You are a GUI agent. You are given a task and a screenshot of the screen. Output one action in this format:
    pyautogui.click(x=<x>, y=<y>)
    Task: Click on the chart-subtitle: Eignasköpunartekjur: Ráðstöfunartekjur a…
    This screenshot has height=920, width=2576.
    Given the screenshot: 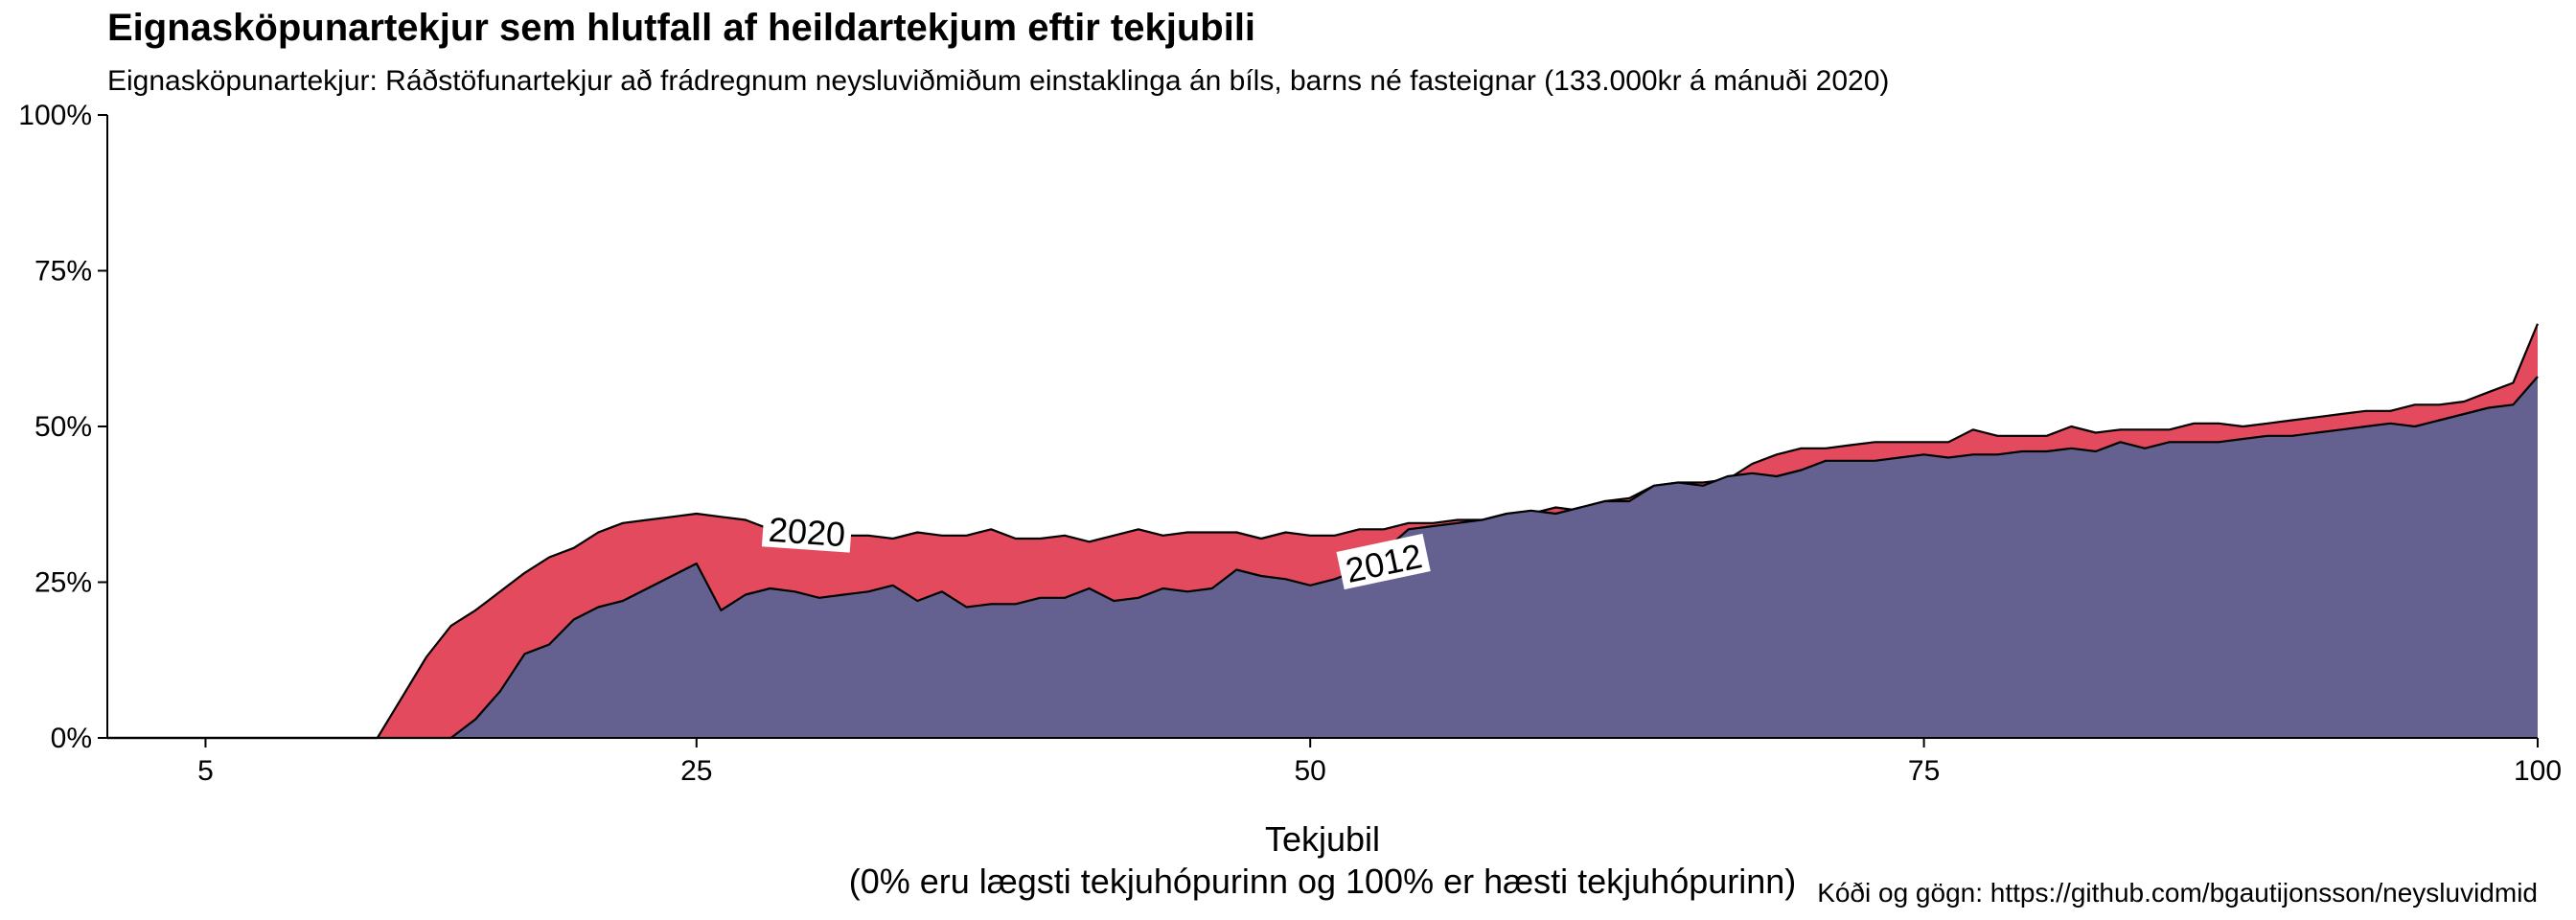 What is the action you would take?
    pyautogui.click(x=998, y=81)
    